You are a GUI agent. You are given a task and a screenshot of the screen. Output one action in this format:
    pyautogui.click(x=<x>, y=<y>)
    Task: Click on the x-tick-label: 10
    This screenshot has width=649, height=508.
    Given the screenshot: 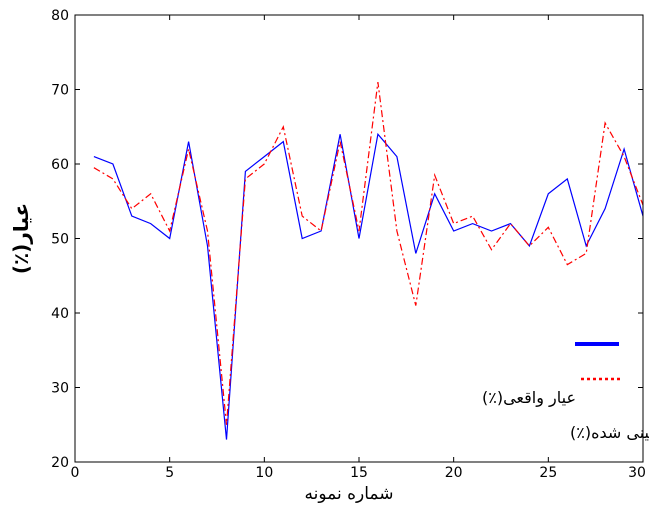 What is the action you would take?
    pyautogui.click(x=264, y=473)
    